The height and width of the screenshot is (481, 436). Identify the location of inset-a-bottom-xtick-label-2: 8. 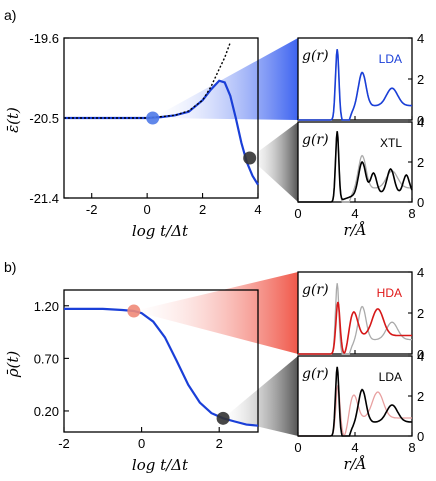
(411, 213).